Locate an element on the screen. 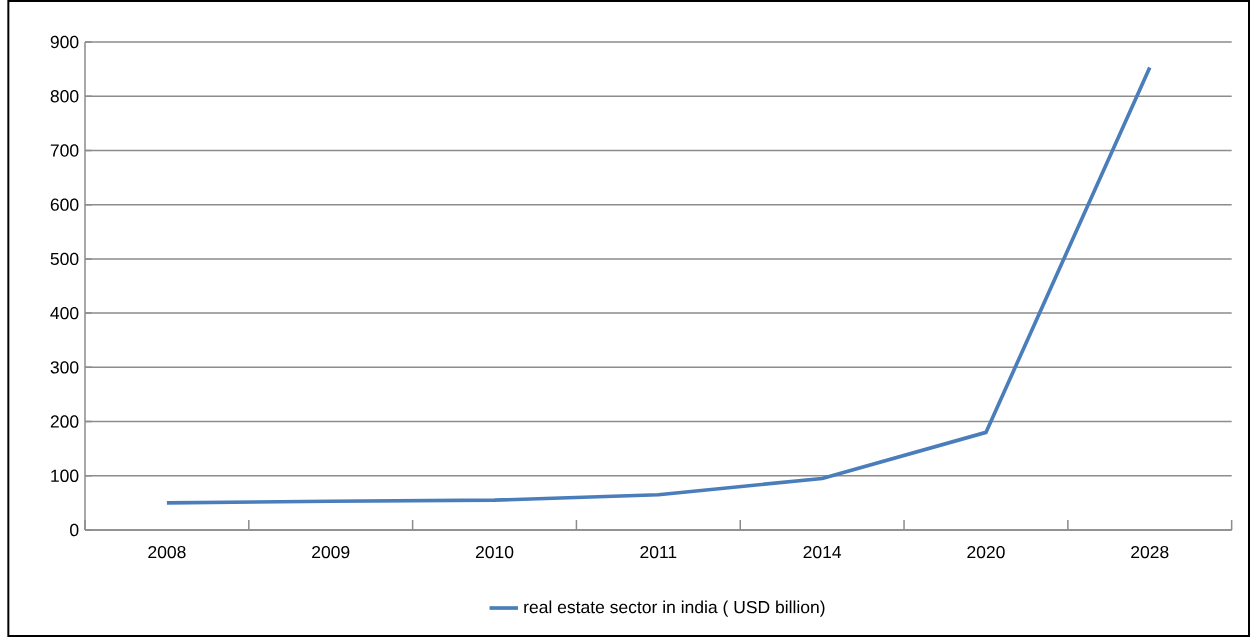 The width and height of the screenshot is (1250, 637). x-tick-label: 2020 is located at coordinates (986, 552).